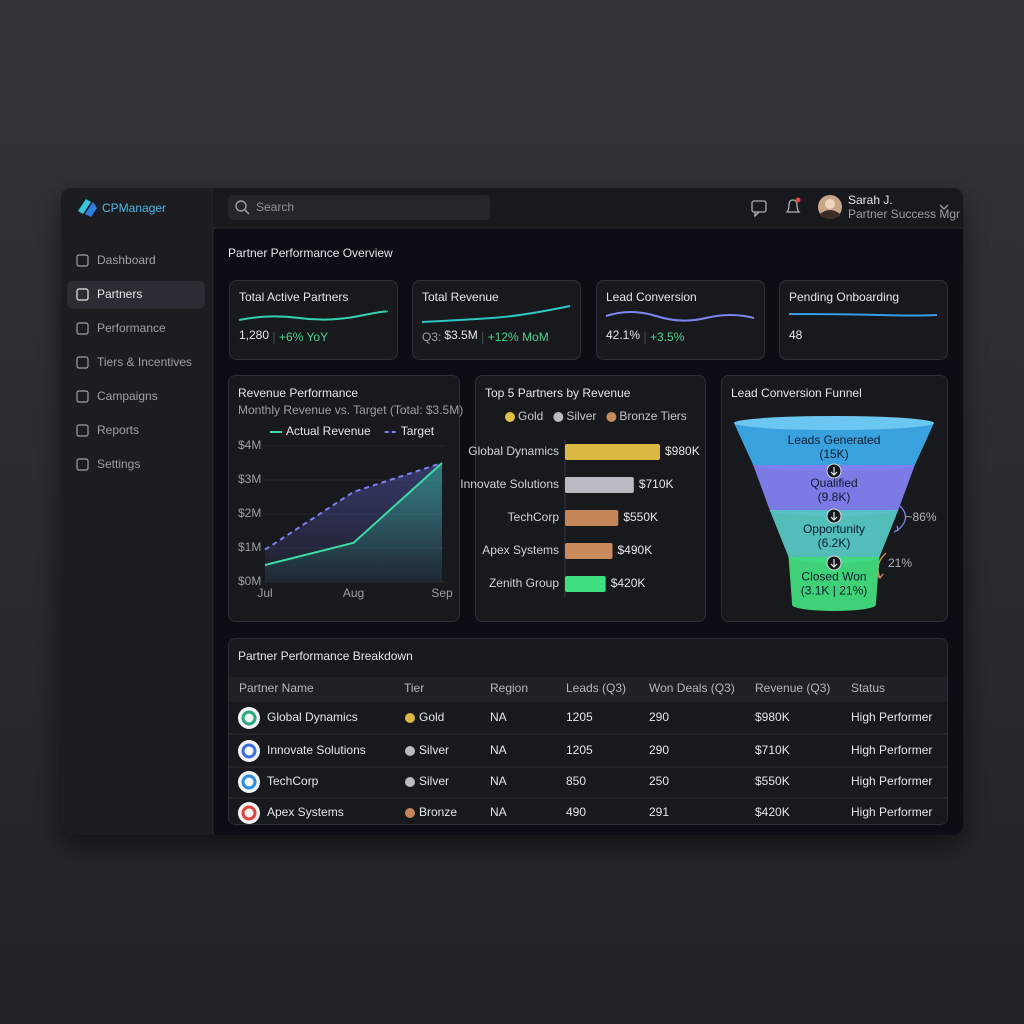 The height and width of the screenshot is (1024, 1024). I want to click on nav-active-bg, so click(136, 295).